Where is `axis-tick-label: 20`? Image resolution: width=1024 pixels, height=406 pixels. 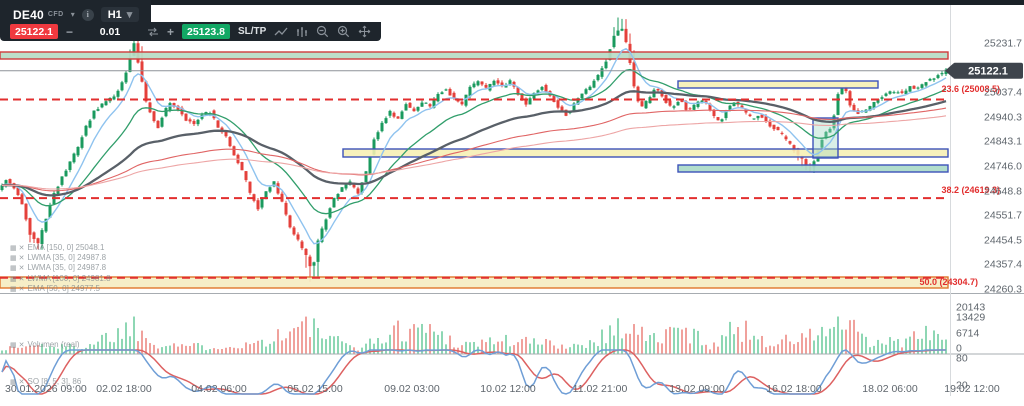
axis-tick-label: 20 is located at coordinates (962, 386).